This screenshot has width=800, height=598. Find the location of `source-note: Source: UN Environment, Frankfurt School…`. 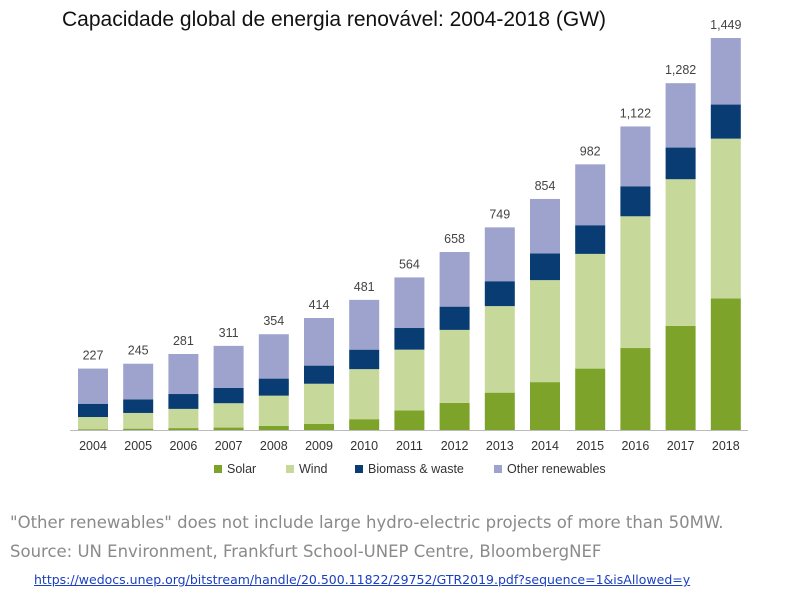

source-note: Source: UN Environment, Frankfurt School… is located at coordinates (306, 551).